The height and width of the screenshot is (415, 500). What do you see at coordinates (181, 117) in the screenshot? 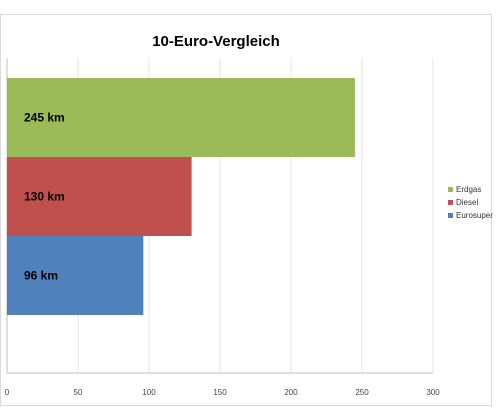
I see `bar-erdgas` at bounding box center [181, 117].